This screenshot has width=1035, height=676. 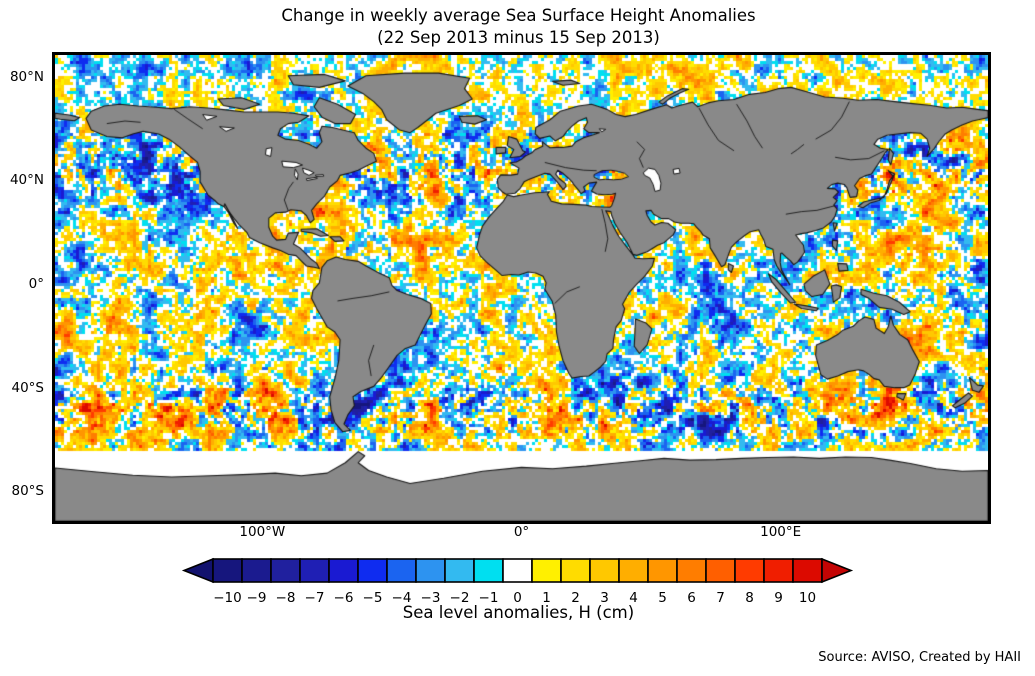 I want to click on colorbar-tick-label: −6, so click(x=344, y=598).